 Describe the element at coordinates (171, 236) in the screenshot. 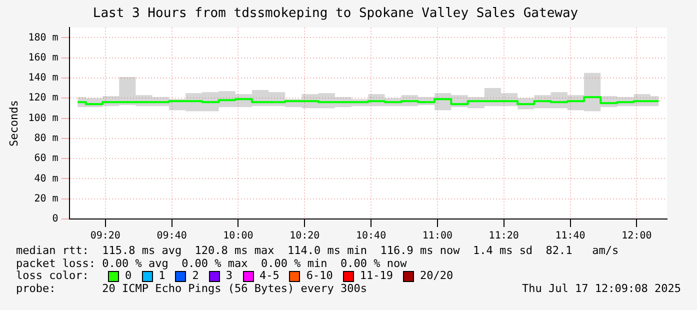

I see `x-tick-label: 09:40` at that location.